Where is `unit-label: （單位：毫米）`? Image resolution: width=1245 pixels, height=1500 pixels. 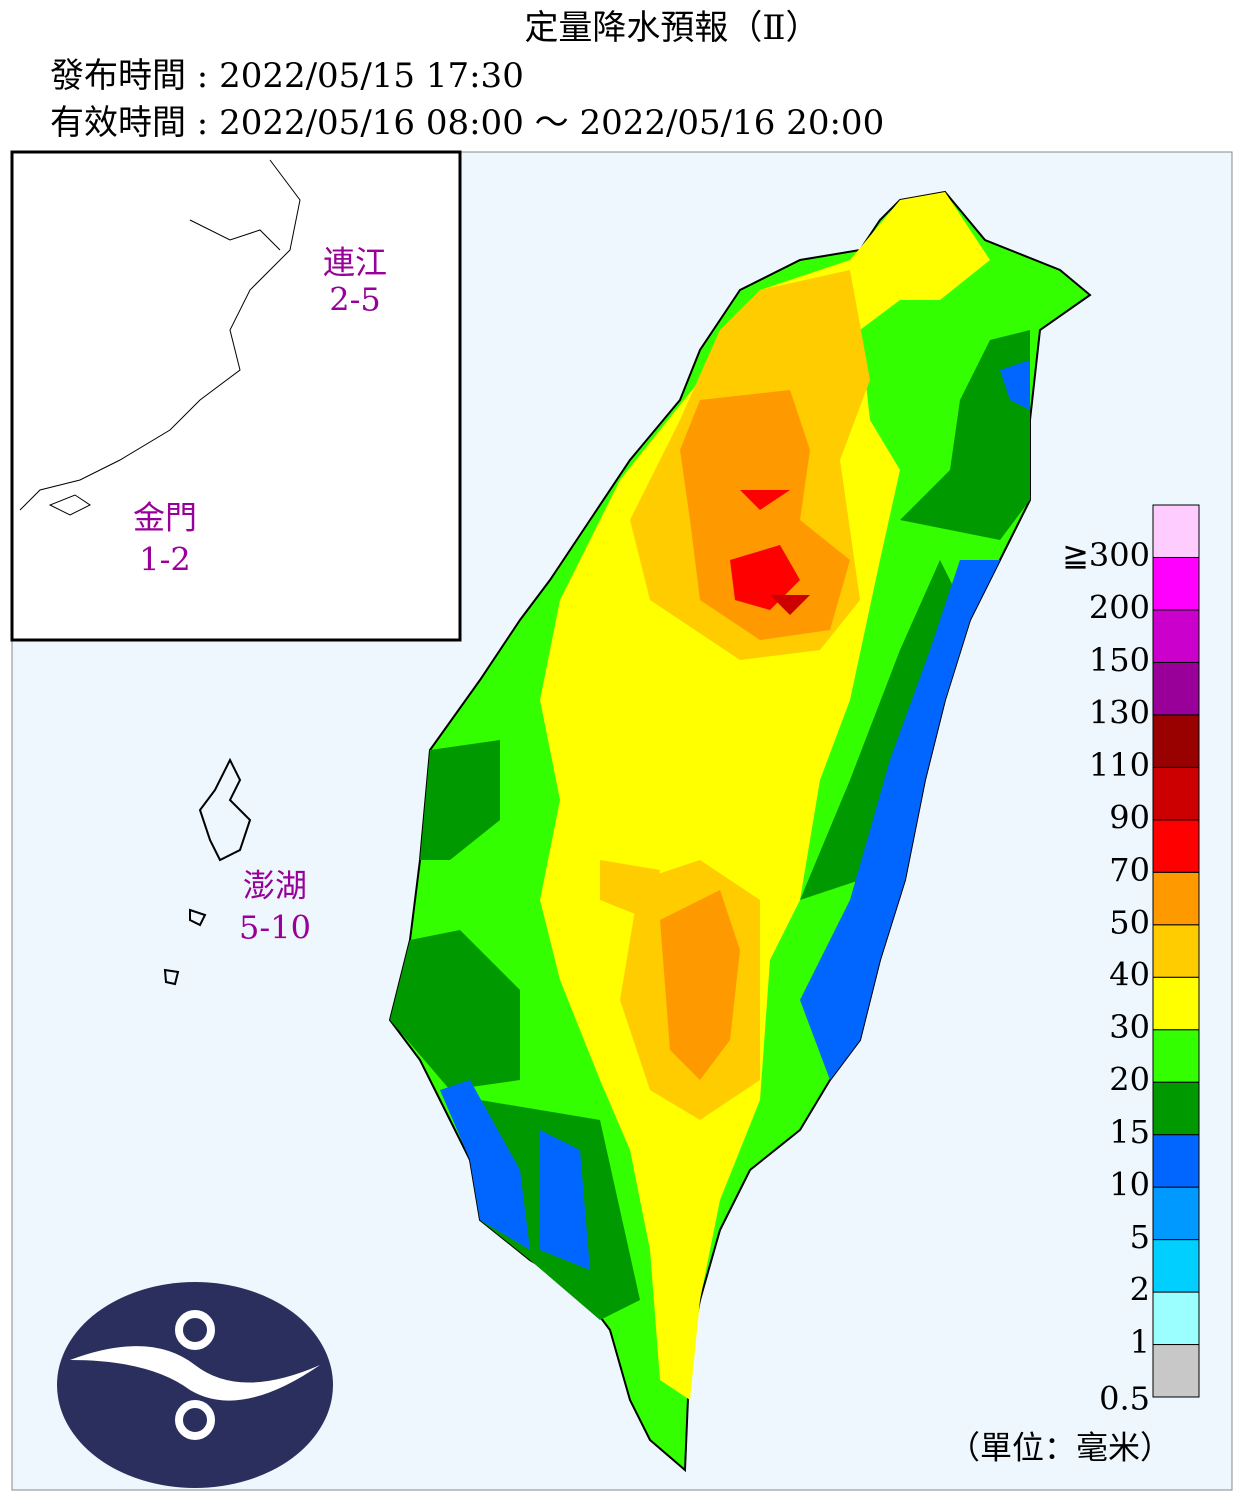 unit-label: （單位：毫米） is located at coordinates (1060, 1448).